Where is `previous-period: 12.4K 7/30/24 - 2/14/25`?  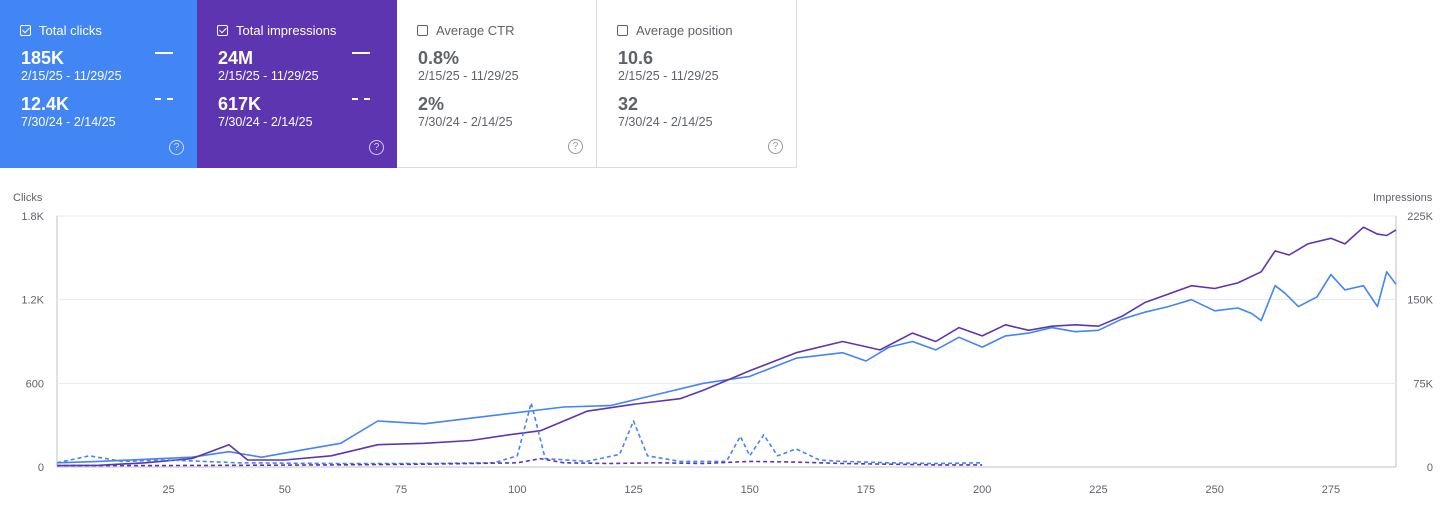
previous-period: 12.4K 7/30/24 - 2/14/25 is located at coordinates (68, 111).